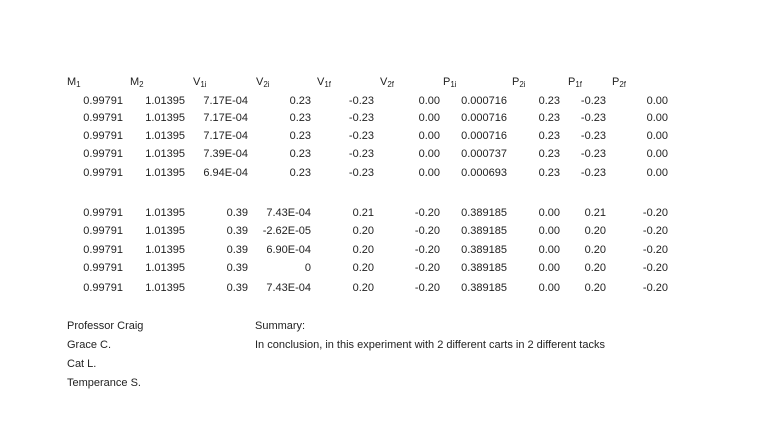 The width and height of the screenshot is (784, 441). Describe the element at coordinates (280, 326) in the screenshot. I see `summary-title: Summary:` at that location.